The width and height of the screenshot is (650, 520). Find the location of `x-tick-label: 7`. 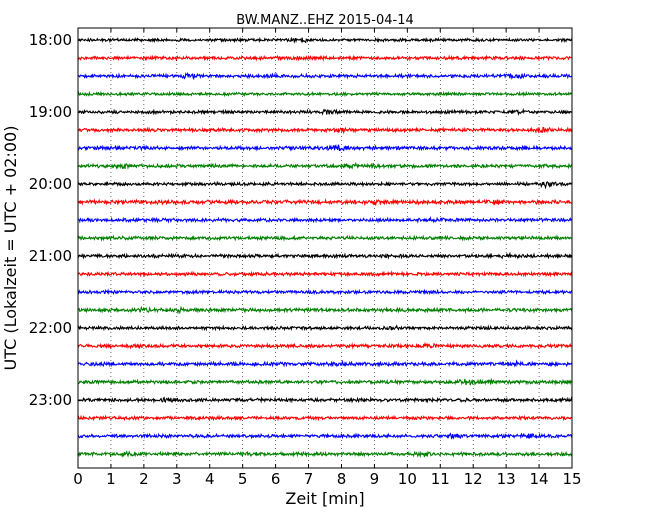

x-tick-label: 7 is located at coordinates (309, 479).